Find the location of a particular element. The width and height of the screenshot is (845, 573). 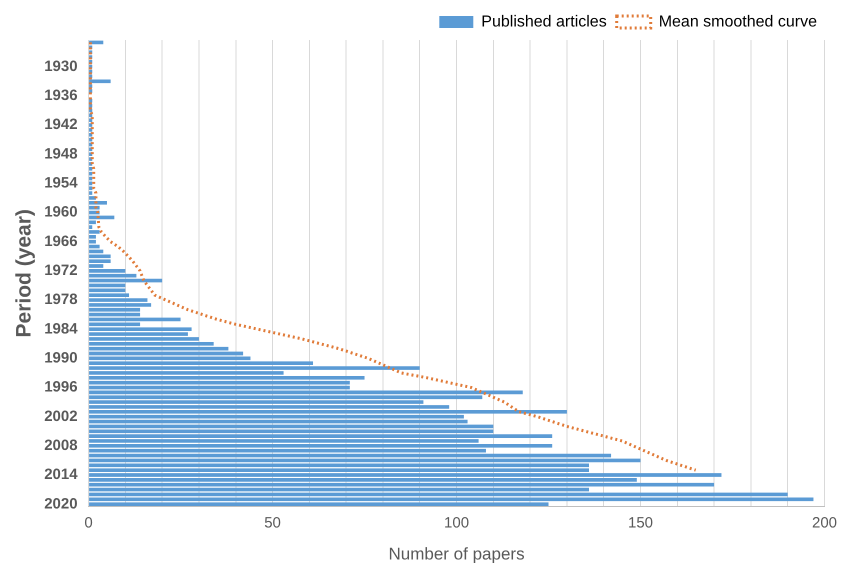

x-axis-title: Number of papers is located at coordinates (456, 554).